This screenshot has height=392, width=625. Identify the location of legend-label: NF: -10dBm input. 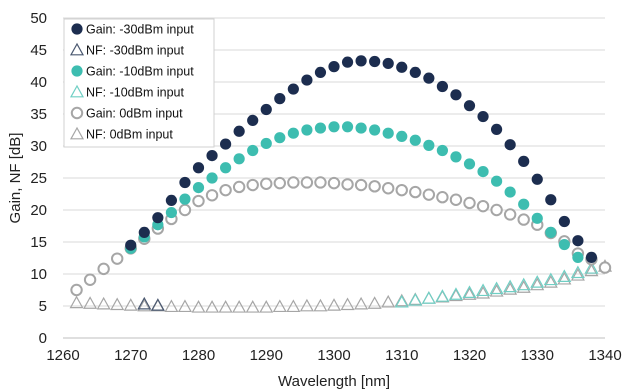
(135, 93).